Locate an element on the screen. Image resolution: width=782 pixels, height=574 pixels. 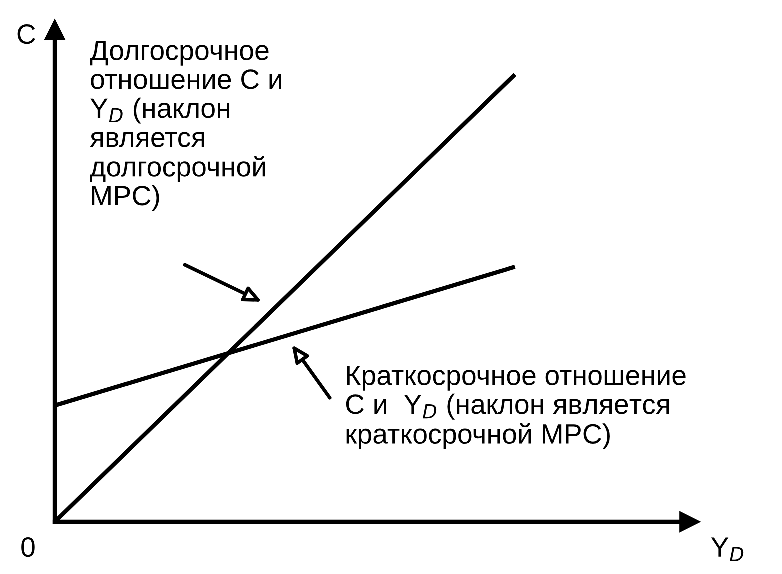
y-axis-title: C is located at coordinates (27, 34).